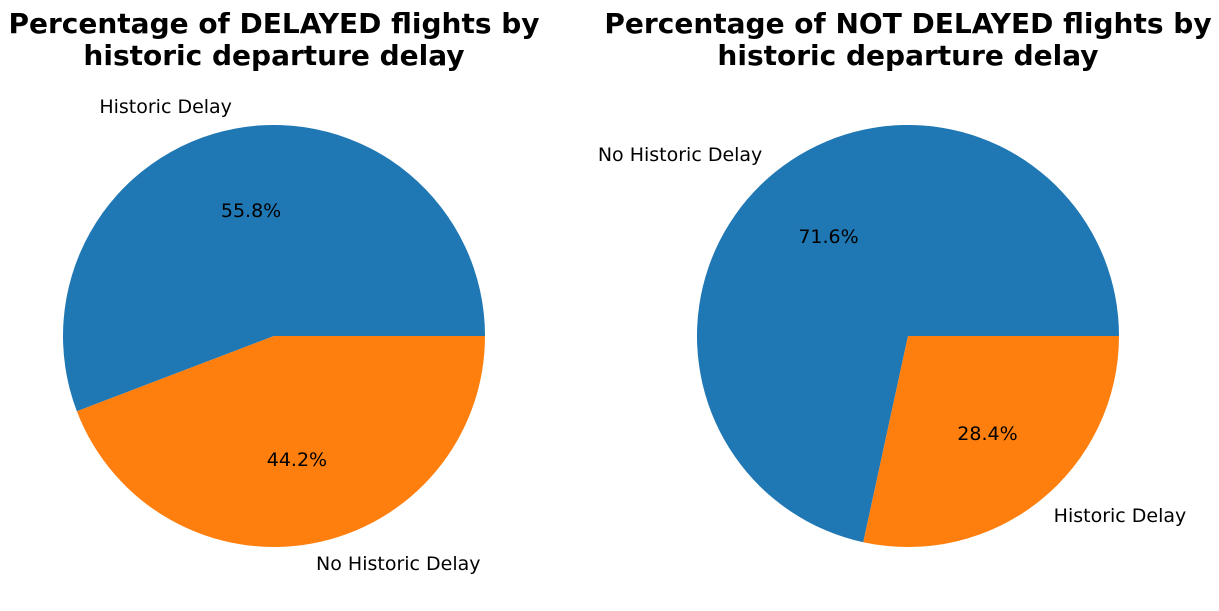 This screenshot has width=1219, height=611. Describe the element at coordinates (987, 434) in the screenshot. I see `slice-percent-label: 28.4%` at that location.